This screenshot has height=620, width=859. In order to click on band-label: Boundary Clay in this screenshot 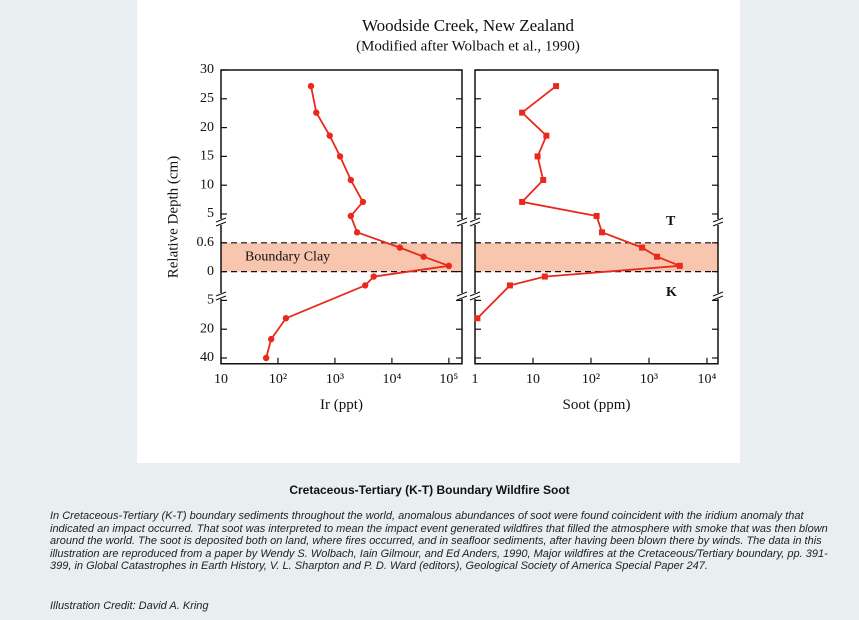, I will do `click(287, 256)`.